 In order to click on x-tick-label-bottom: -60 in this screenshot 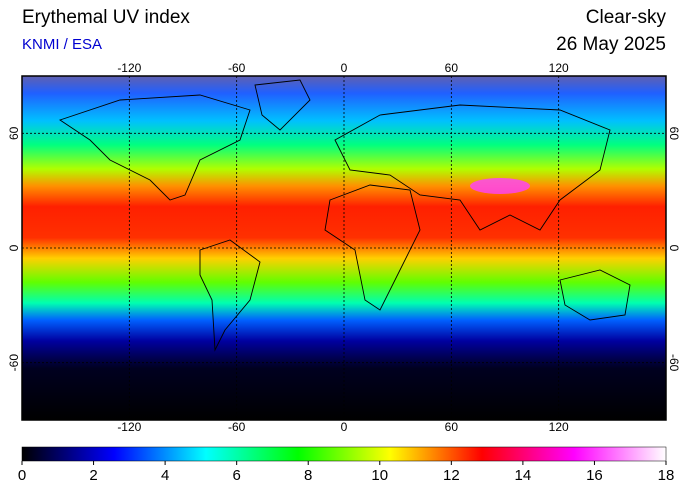, I will do `click(237, 427)`.